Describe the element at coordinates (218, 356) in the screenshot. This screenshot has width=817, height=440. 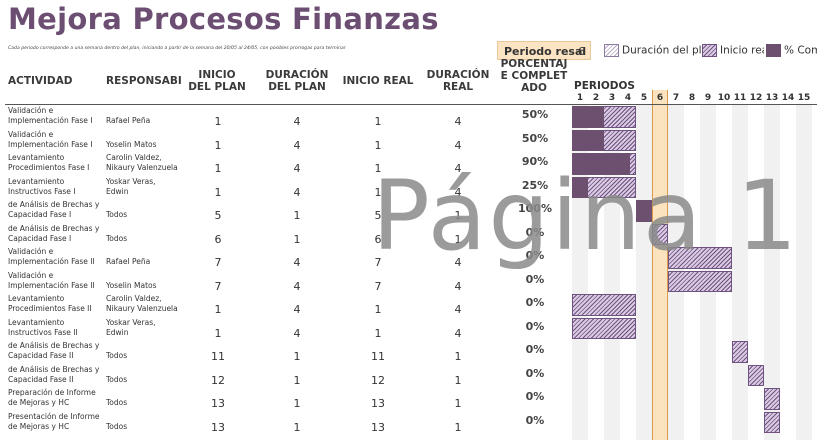
I see `inicio-plan-value: 11` at that location.